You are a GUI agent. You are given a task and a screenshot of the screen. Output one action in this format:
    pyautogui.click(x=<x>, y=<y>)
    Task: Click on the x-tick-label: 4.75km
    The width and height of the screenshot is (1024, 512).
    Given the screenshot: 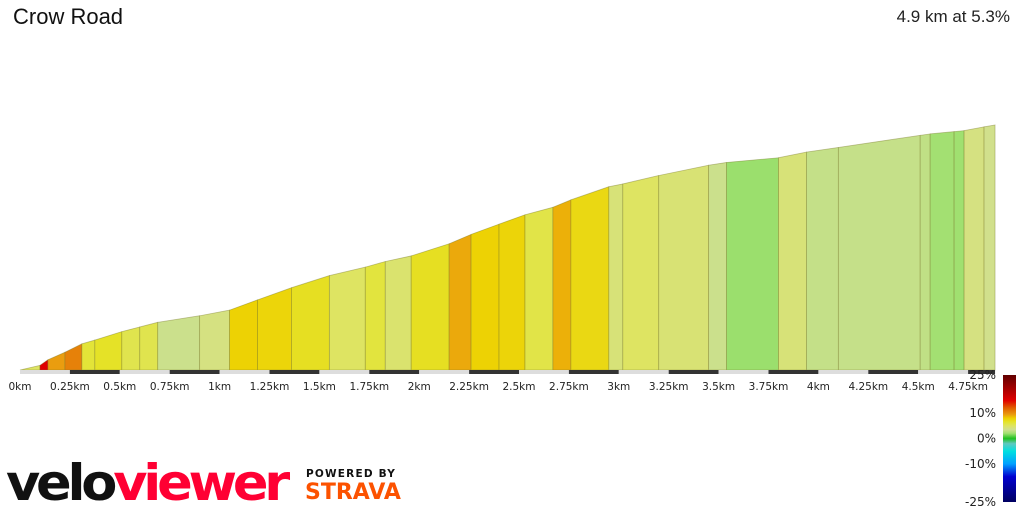 What is the action you would take?
    pyautogui.click(x=968, y=387)
    